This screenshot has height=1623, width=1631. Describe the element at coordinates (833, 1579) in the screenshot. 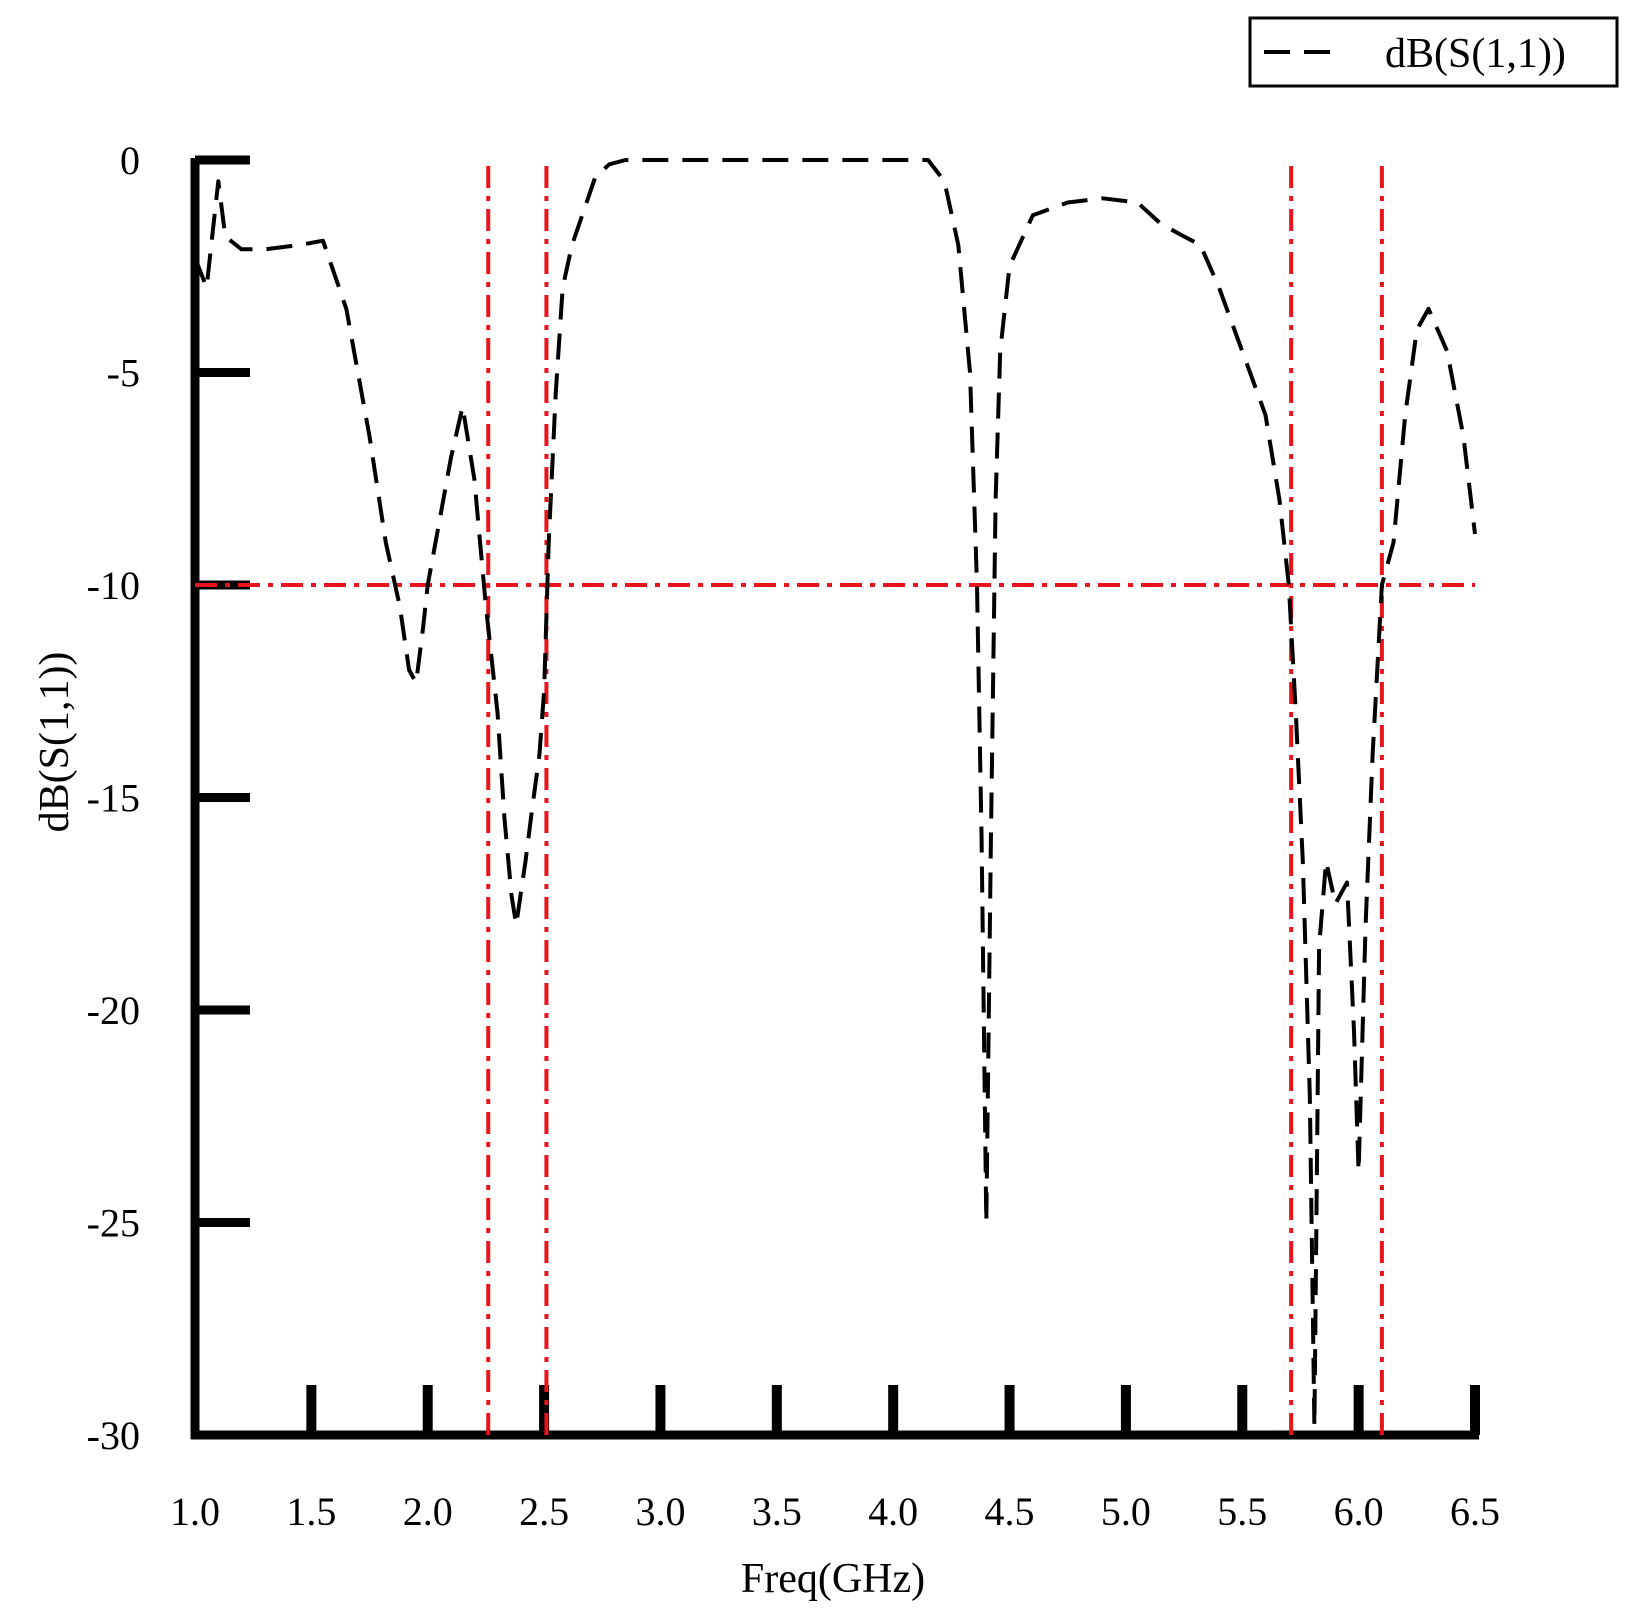

I see `x-axis-title: Freq(GHz)` at that location.